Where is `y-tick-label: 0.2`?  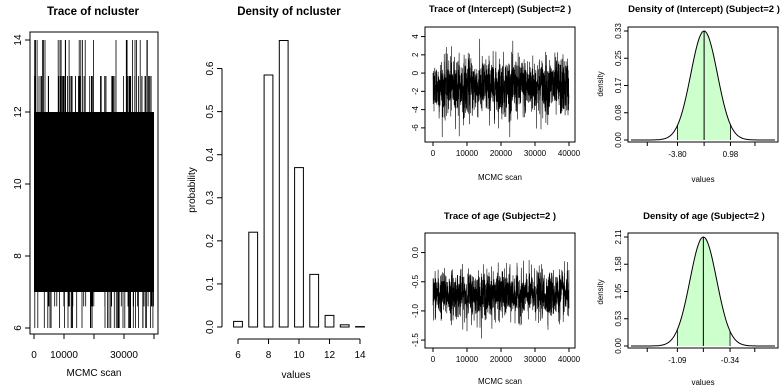
y-tick-label: 0.2 is located at coordinates (210, 240).